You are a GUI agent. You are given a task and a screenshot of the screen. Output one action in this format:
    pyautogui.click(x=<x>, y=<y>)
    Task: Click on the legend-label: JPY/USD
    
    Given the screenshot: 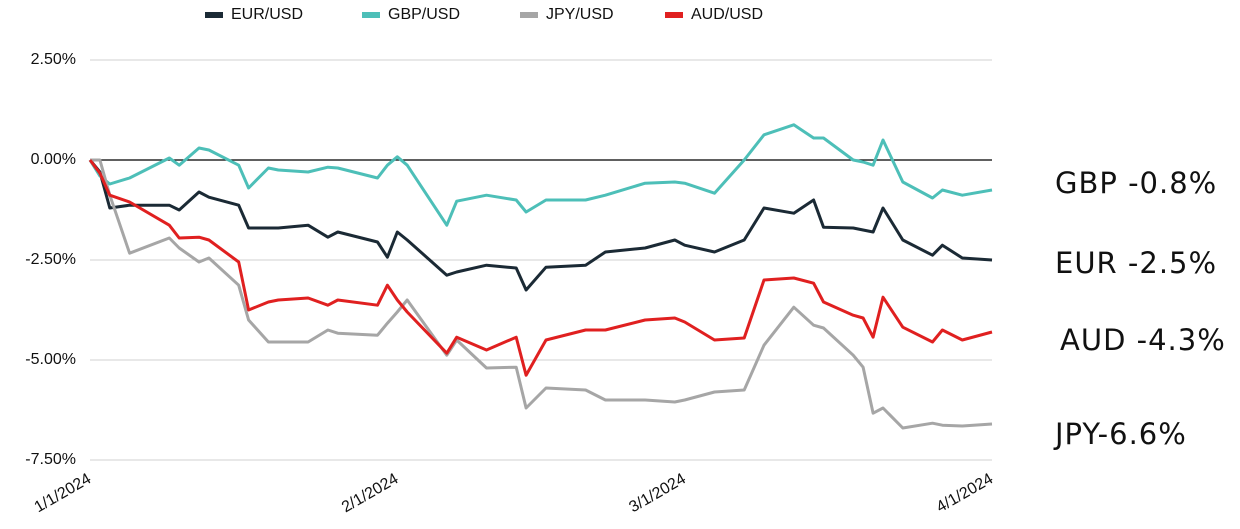 What is the action you would take?
    pyautogui.click(x=580, y=14)
    